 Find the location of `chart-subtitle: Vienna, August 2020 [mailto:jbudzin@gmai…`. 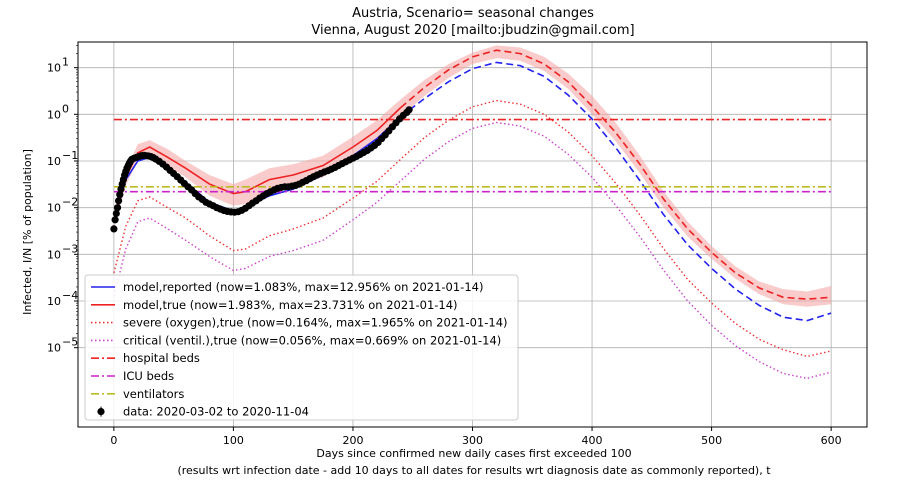

chart-subtitle: Vienna, August 2020 [mailto:jbudzin@gmai… is located at coordinates (472, 30).